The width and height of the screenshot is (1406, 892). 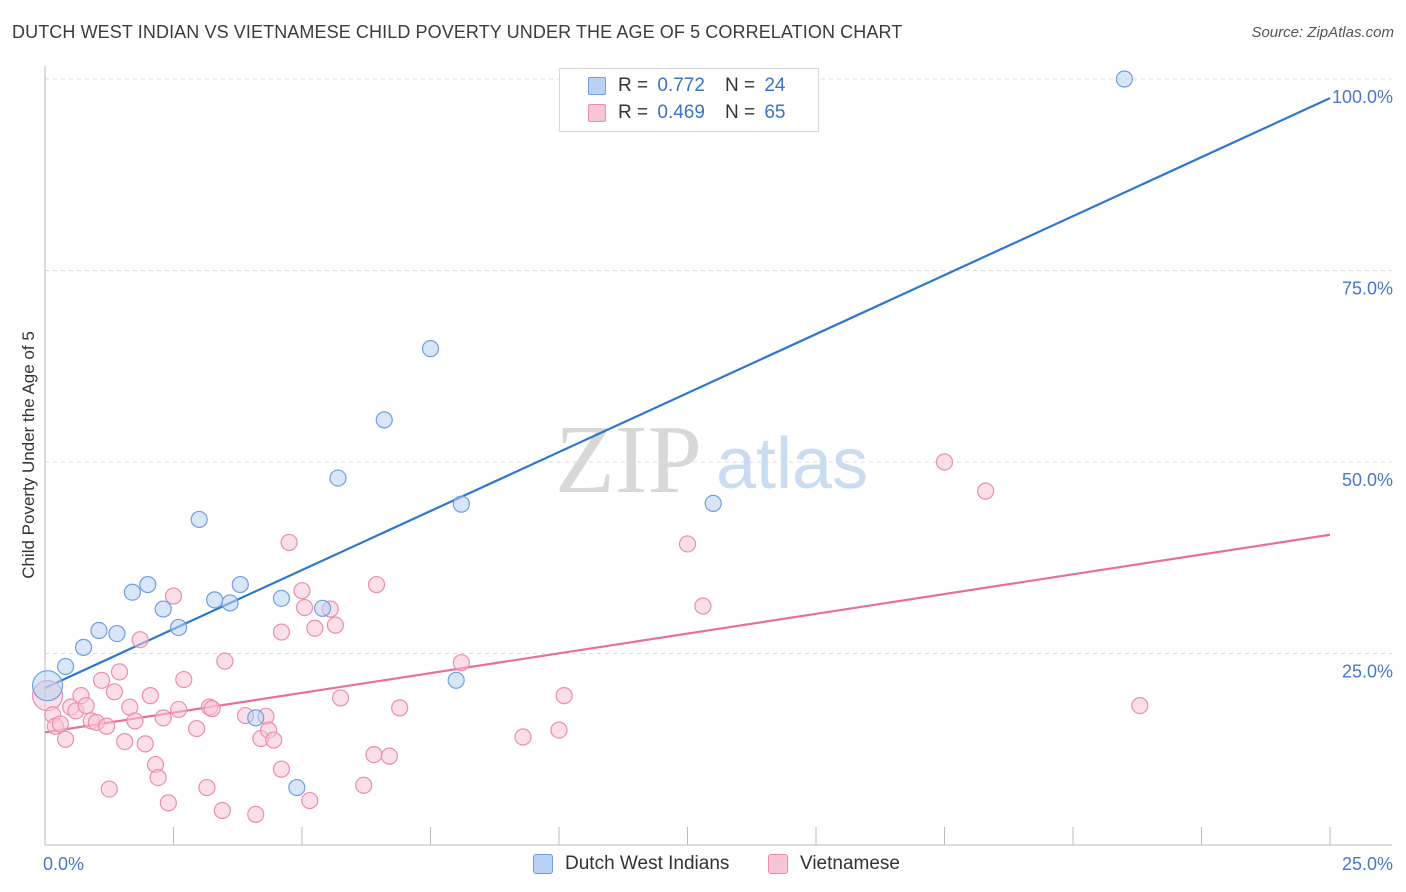 I want to click on x-tick-label: 0.0%, so click(x=63, y=864).